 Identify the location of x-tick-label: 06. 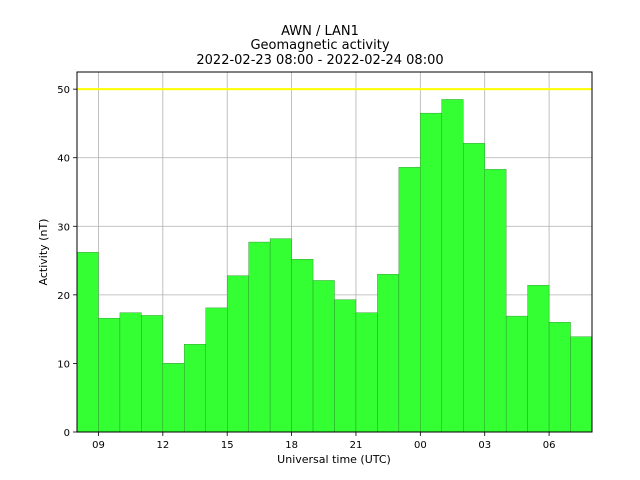
(549, 445).